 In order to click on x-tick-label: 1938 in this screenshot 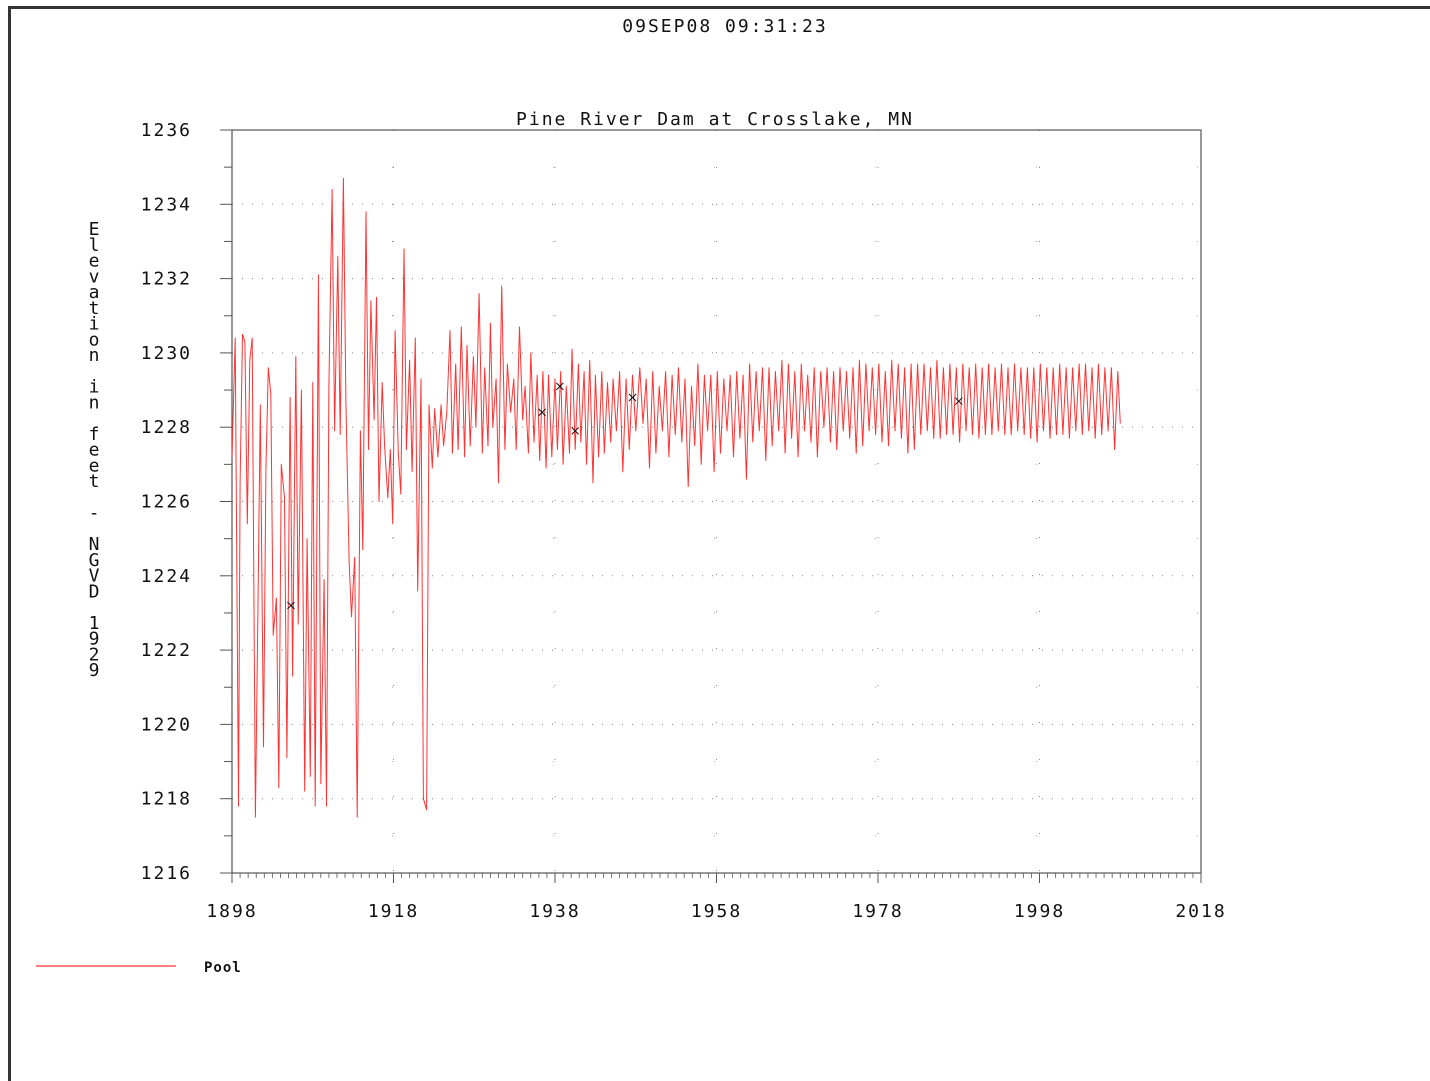, I will do `click(554, 911)`.